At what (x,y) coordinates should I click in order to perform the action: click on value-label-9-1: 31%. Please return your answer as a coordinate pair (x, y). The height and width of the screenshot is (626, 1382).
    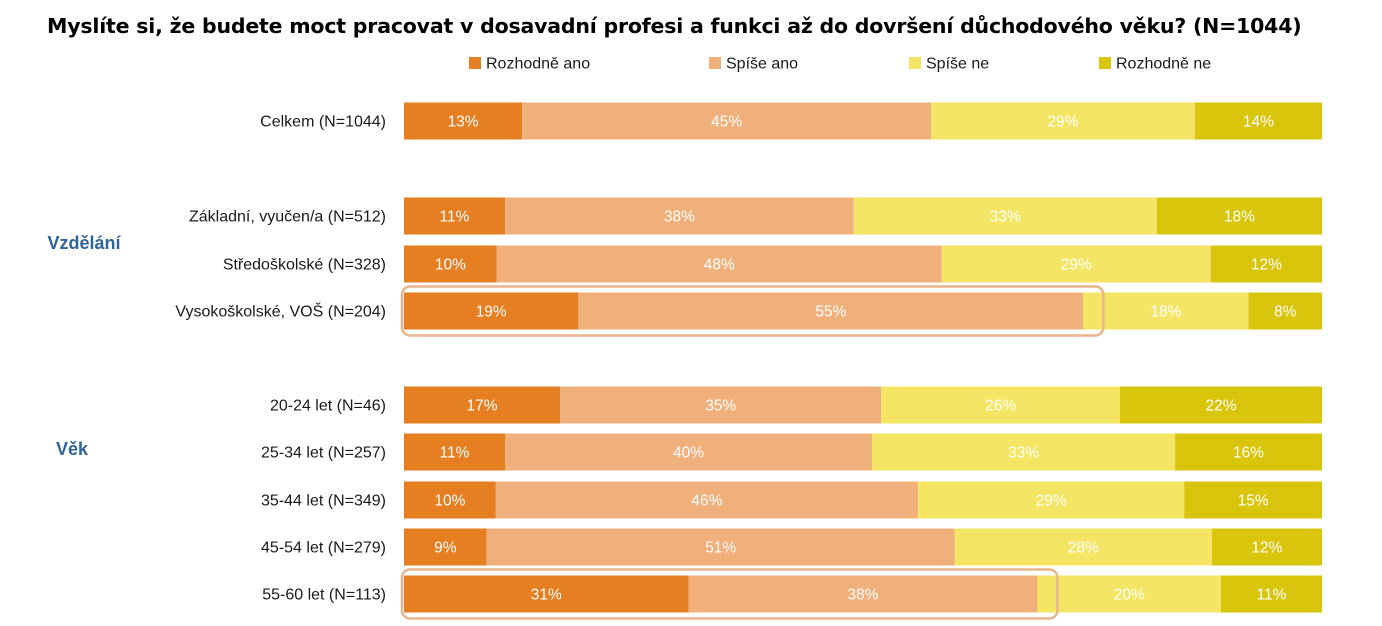
    Looking at the image, I should click on (546, 595).